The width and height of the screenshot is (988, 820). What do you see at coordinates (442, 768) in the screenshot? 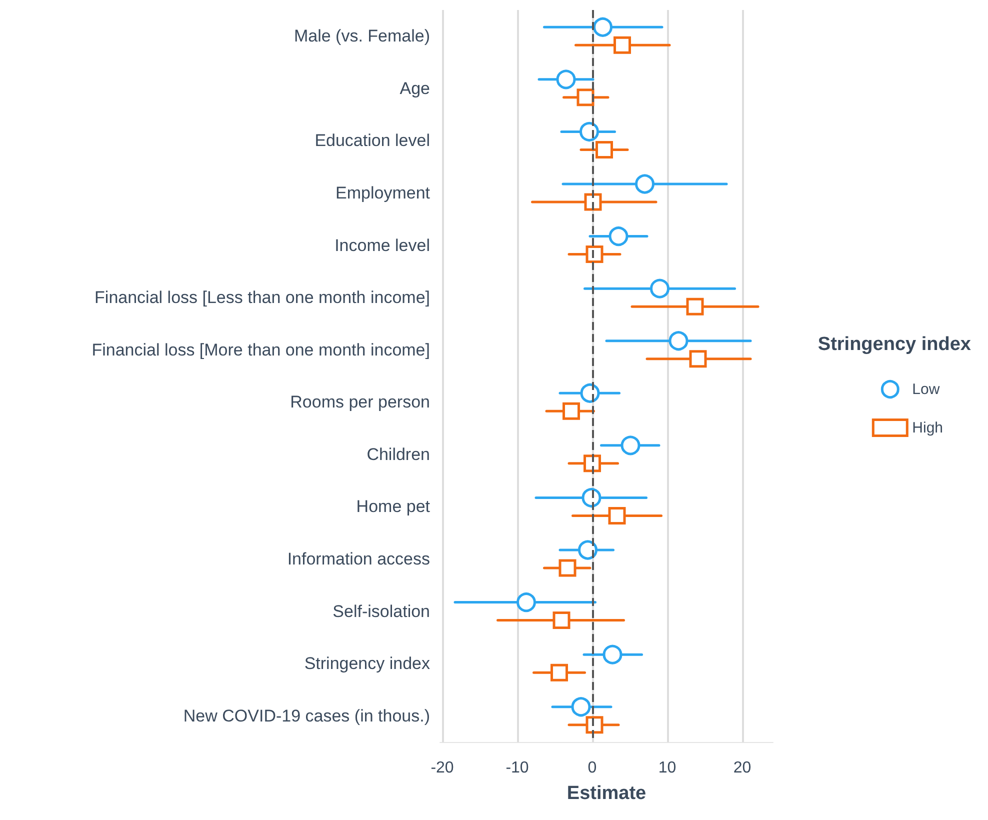
I see `x-tick-label: -20` at bounding box center [442, 768].